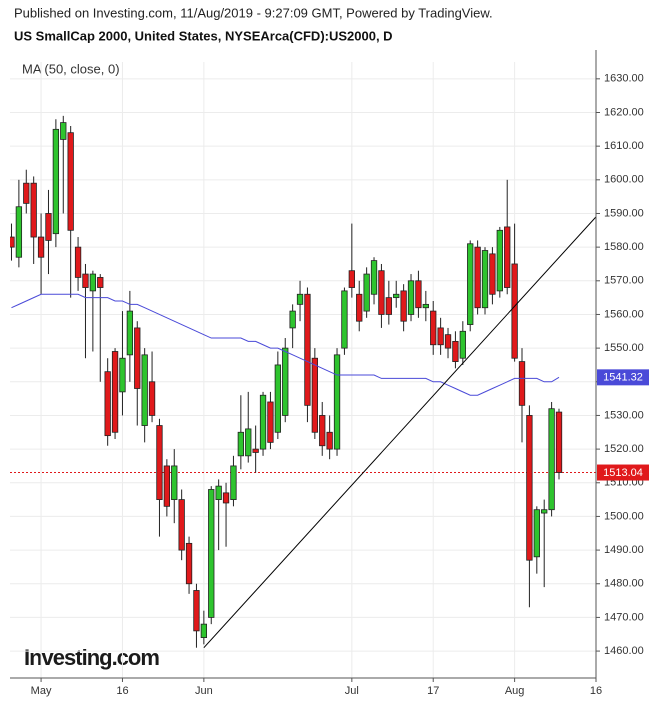  I want to click on y-tick-label: 1560.00, so click(624, 314).